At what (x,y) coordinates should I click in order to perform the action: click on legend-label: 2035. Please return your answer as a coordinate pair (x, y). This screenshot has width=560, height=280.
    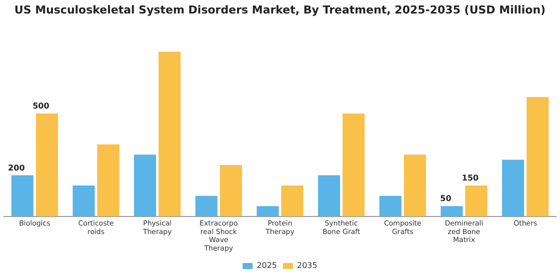
    Looking at the image, I should click on (307, 265).